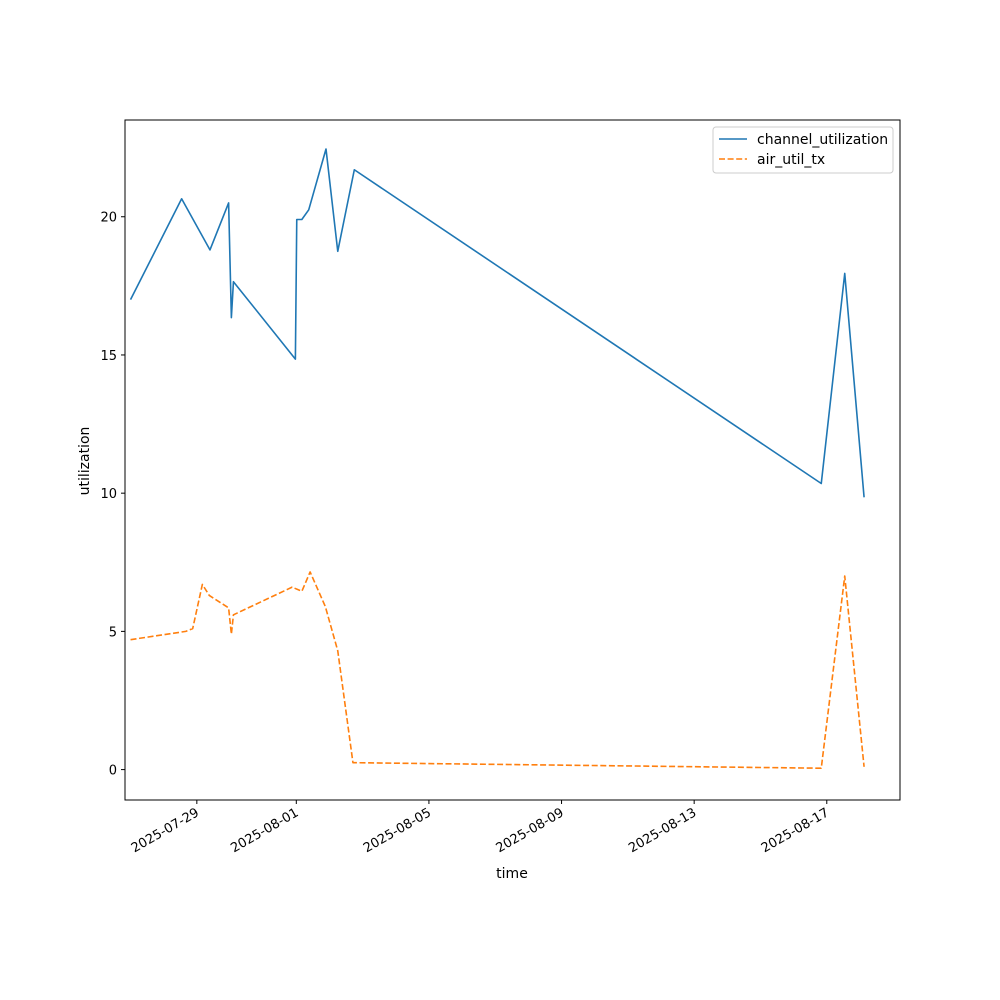 The height and width of the screenshot is (1000, 1000). I want to click on y-axis-label: utilization, so click(85, 461).